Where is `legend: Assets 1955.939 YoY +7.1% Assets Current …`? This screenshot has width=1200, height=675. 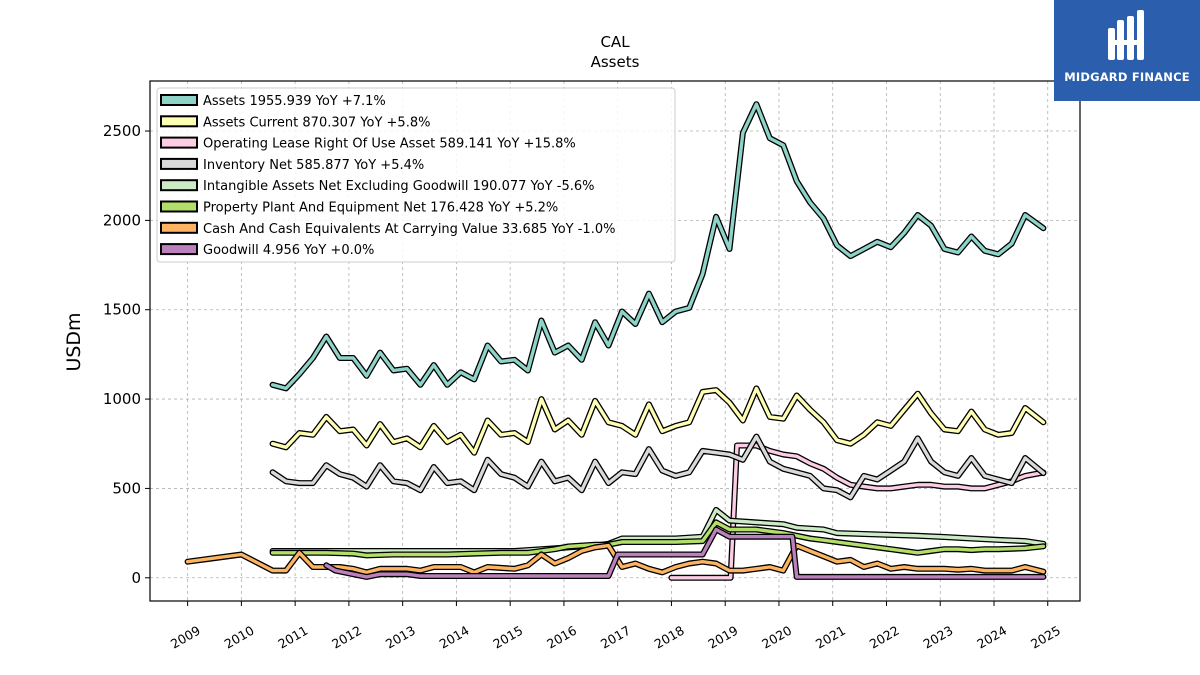 legend: Assets 1955.939 YoY +7.1% Assets Current … is located at coordinates (416, 175).